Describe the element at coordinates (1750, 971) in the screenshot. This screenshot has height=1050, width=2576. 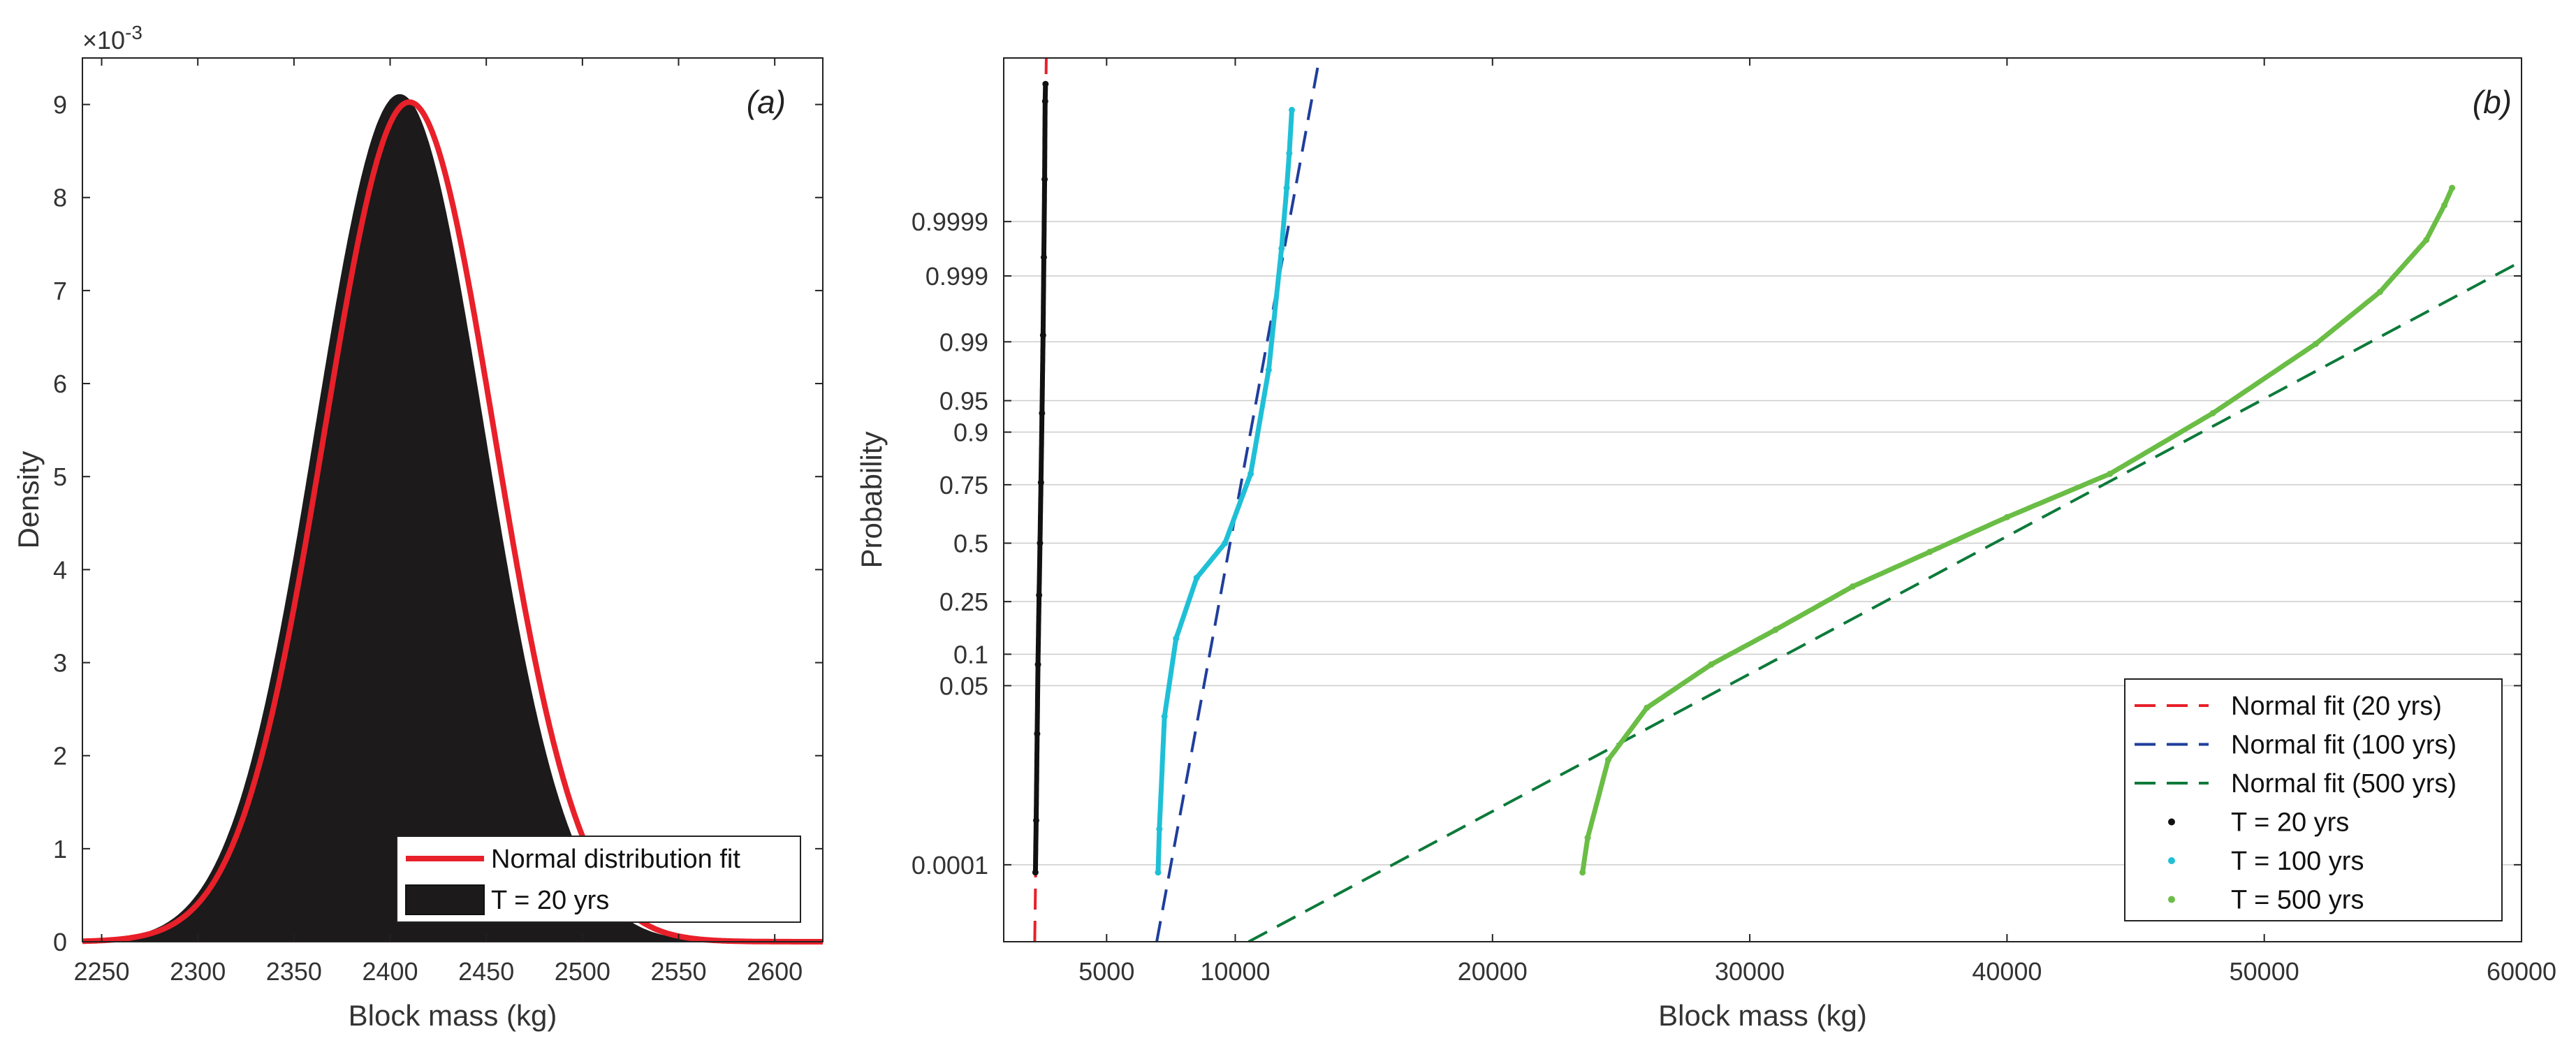
I see `x-tick-label: 30000` at that location.